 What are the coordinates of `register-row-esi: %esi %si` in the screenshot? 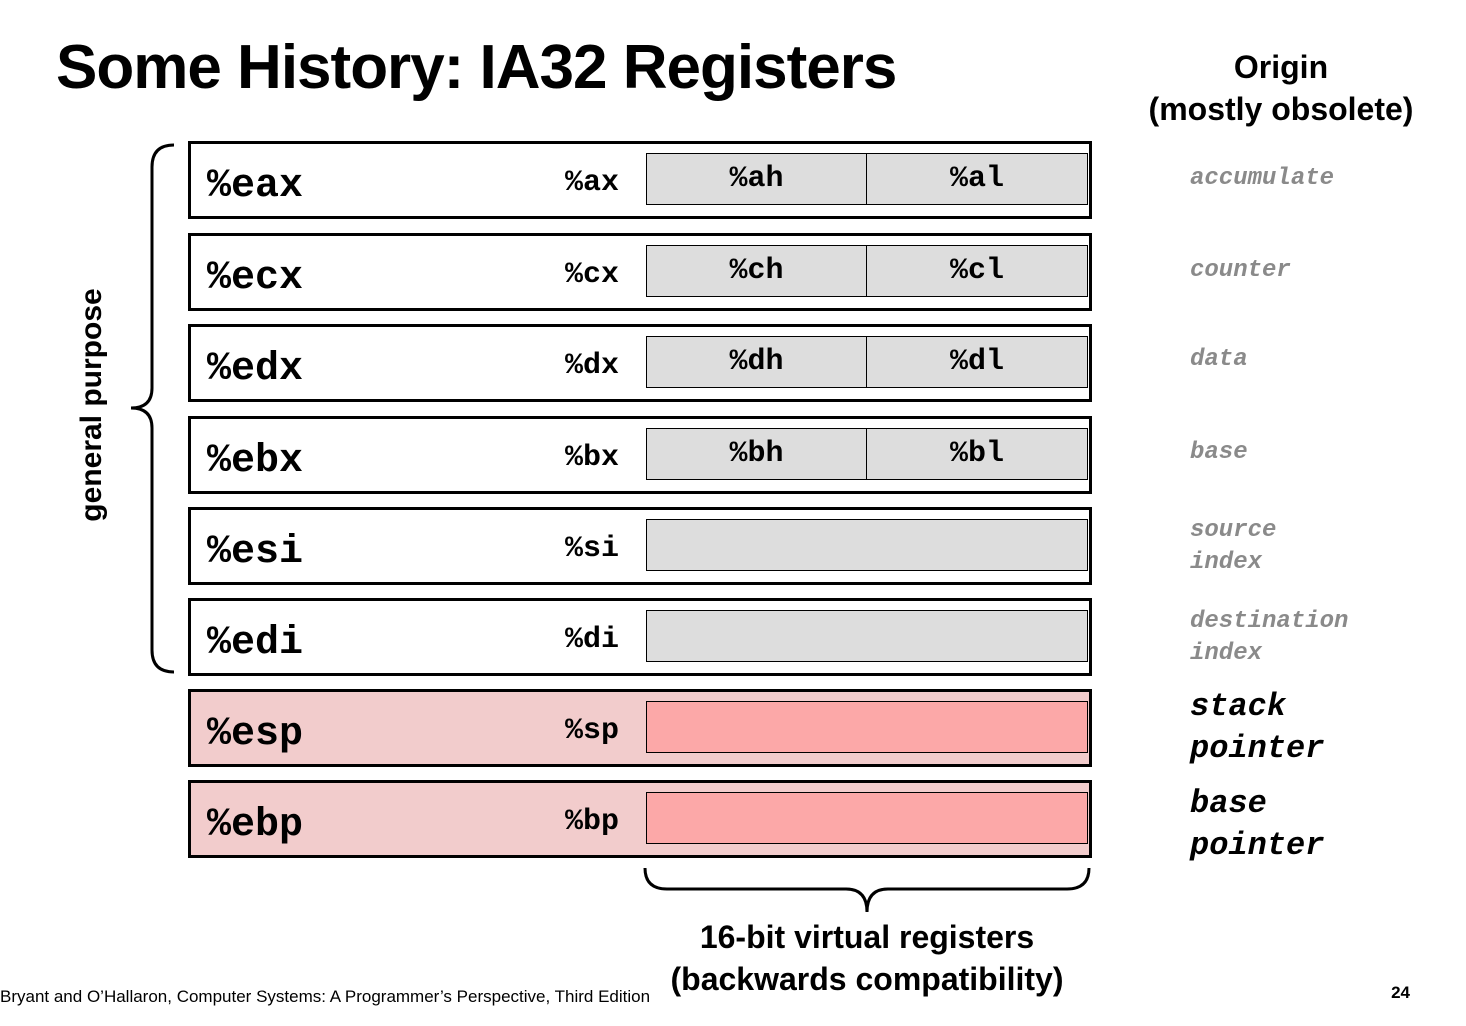 It's located at (640, 546).